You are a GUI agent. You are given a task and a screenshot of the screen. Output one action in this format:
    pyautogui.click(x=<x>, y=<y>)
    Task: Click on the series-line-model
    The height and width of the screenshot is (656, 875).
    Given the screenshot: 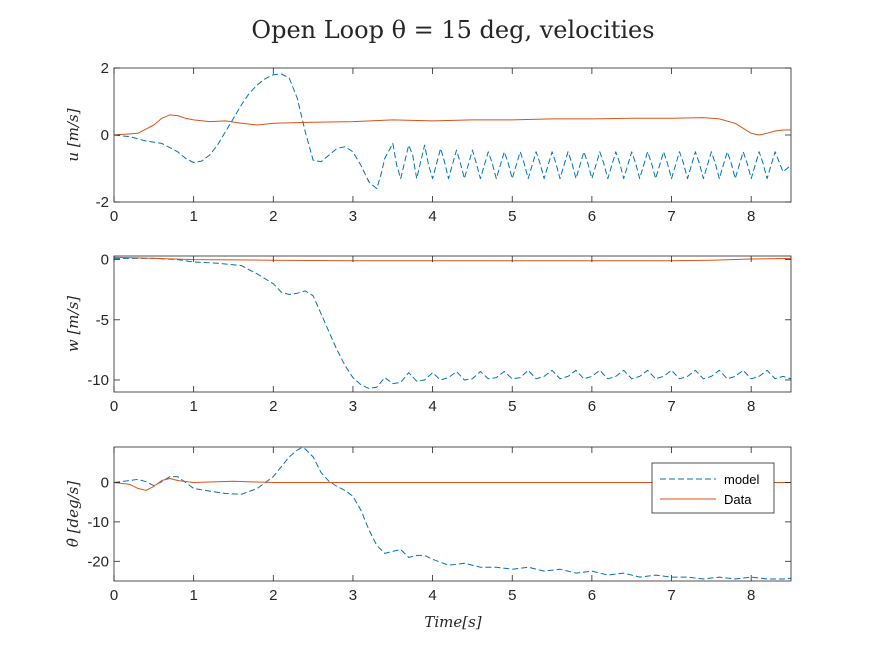 What is the action you would take?
    pyautogui.click(x=452, y=131)
    